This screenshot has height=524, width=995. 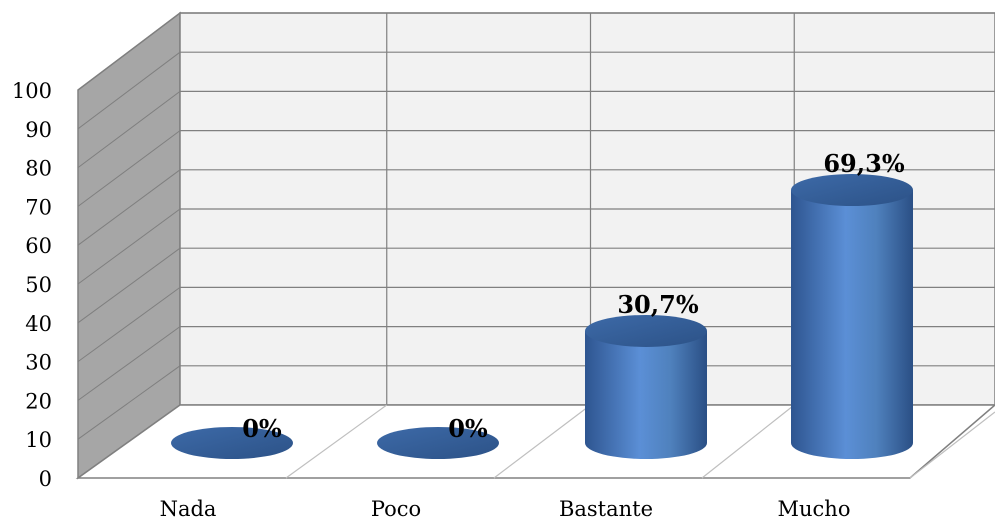 What do you see at coordinates (38, 130) in the screenshot?
I see `y-tick-label: 90` at bounding box center [38, 130].